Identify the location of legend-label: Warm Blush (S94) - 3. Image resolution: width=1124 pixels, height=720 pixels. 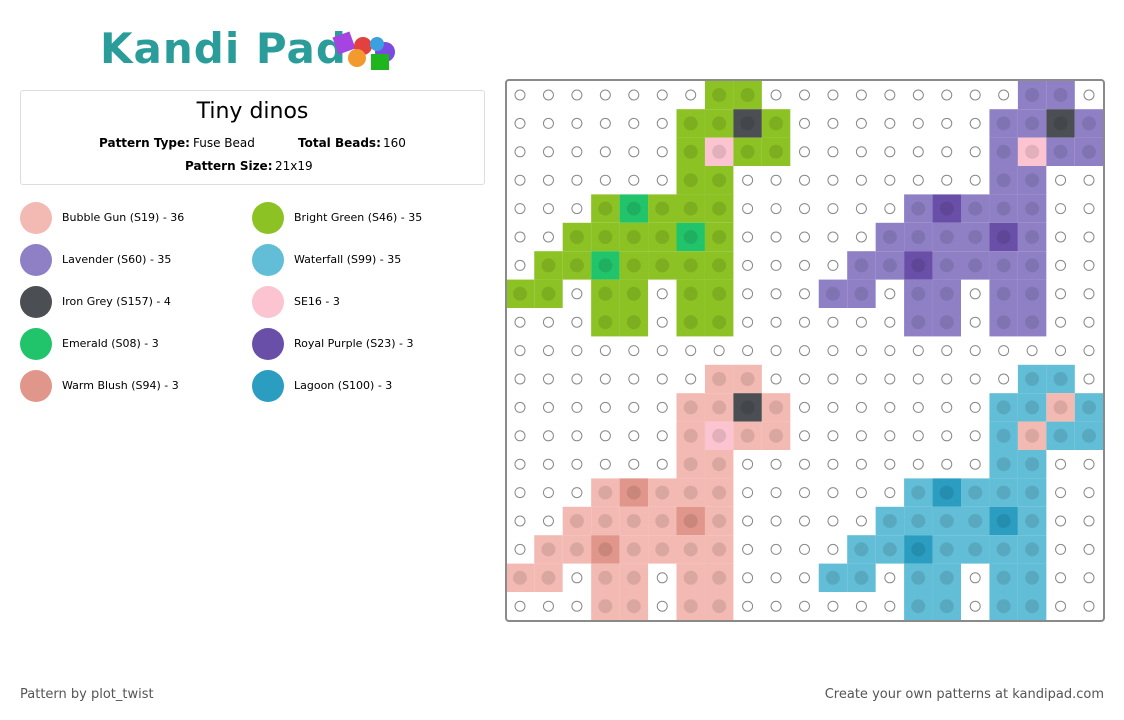
(120, 385).